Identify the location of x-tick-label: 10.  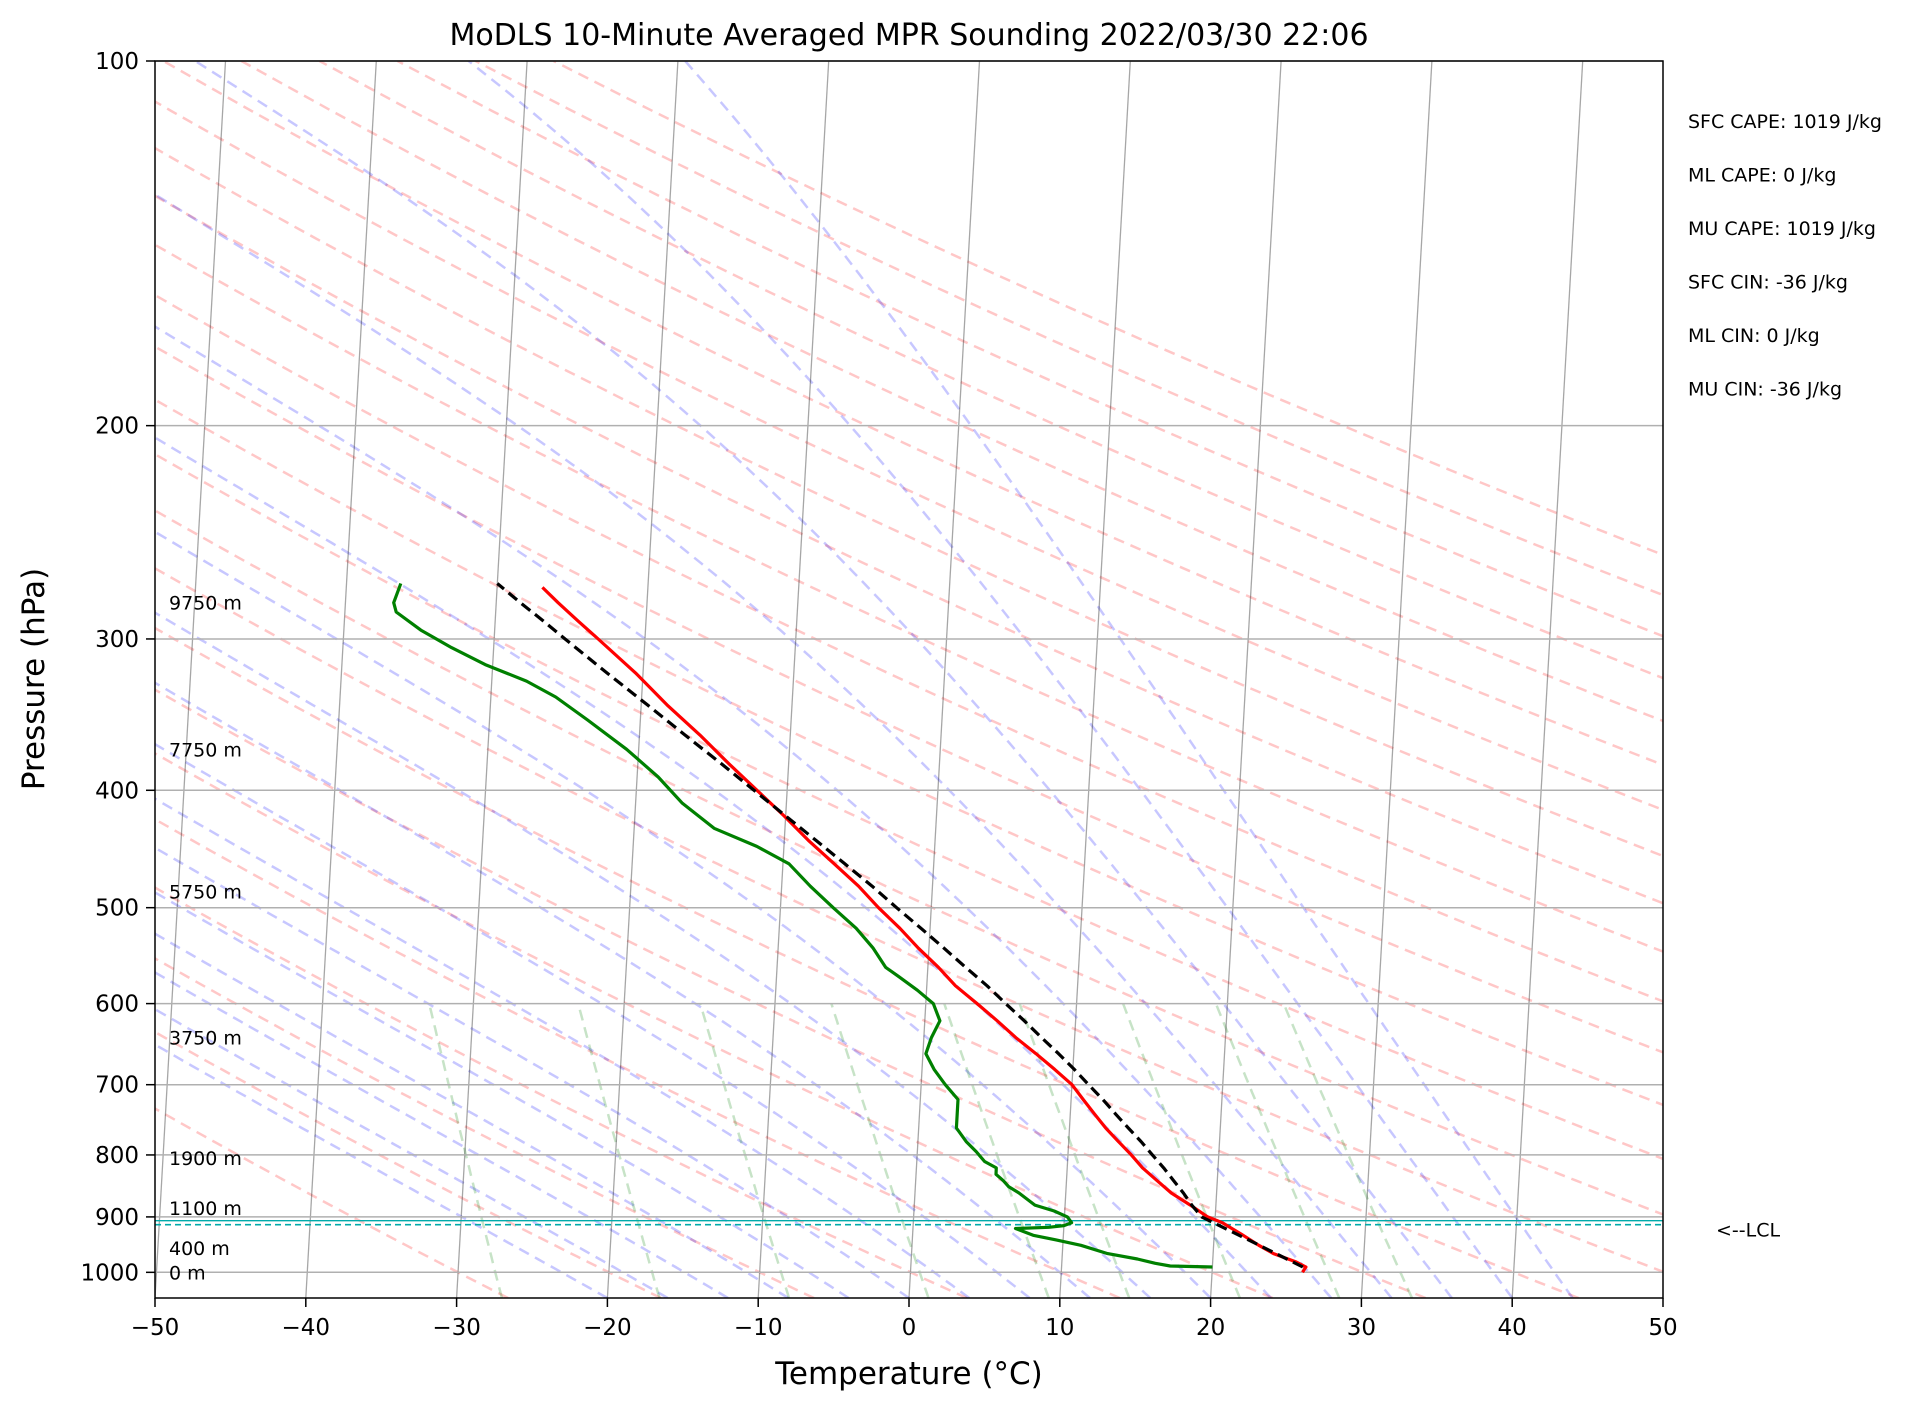
(1059, 1328).